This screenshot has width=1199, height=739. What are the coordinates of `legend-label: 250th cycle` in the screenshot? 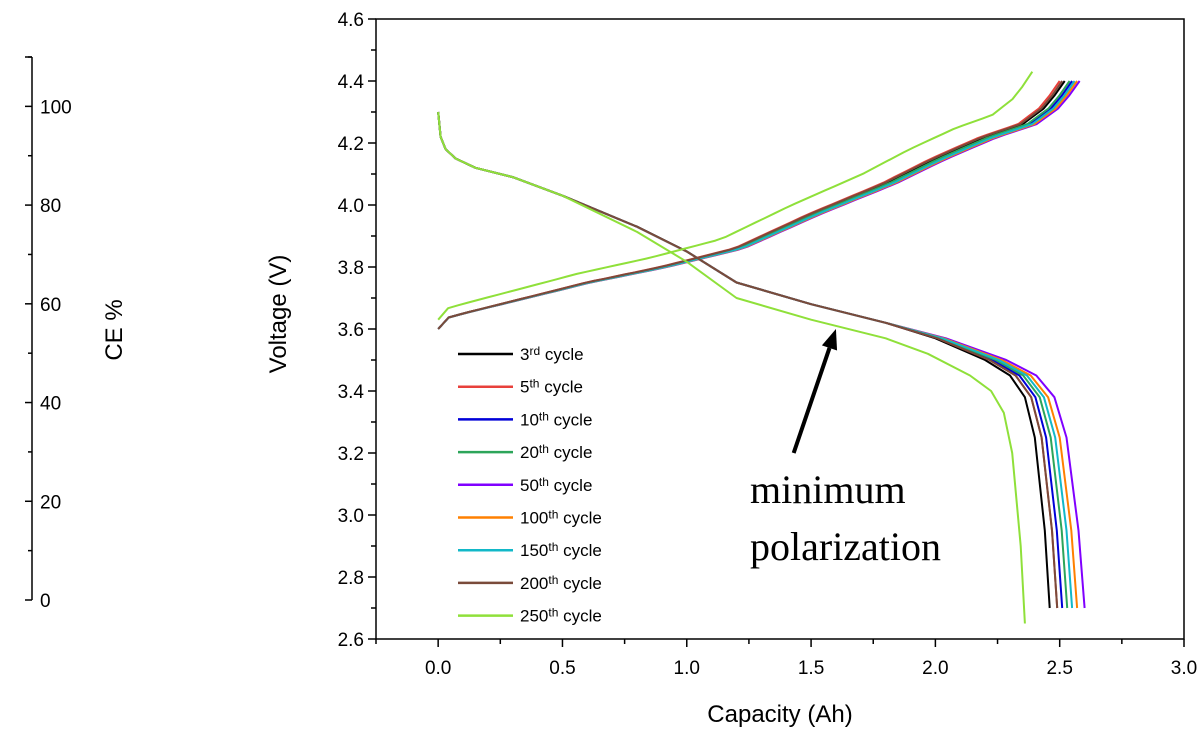 It's located at (561, 616).